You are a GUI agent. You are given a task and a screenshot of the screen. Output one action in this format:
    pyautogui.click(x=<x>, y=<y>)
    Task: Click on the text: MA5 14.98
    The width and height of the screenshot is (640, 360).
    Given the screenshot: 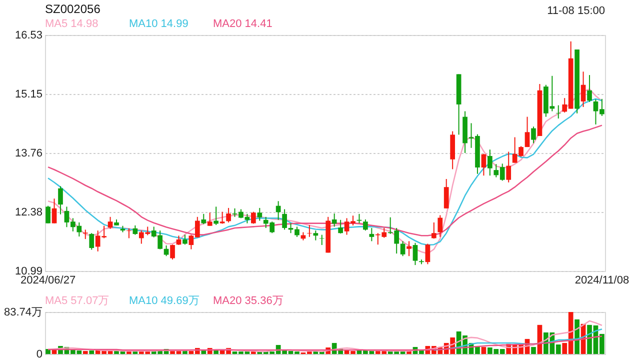 What is the action you would take?
    pyautogui.click(x=71, y=24)
    